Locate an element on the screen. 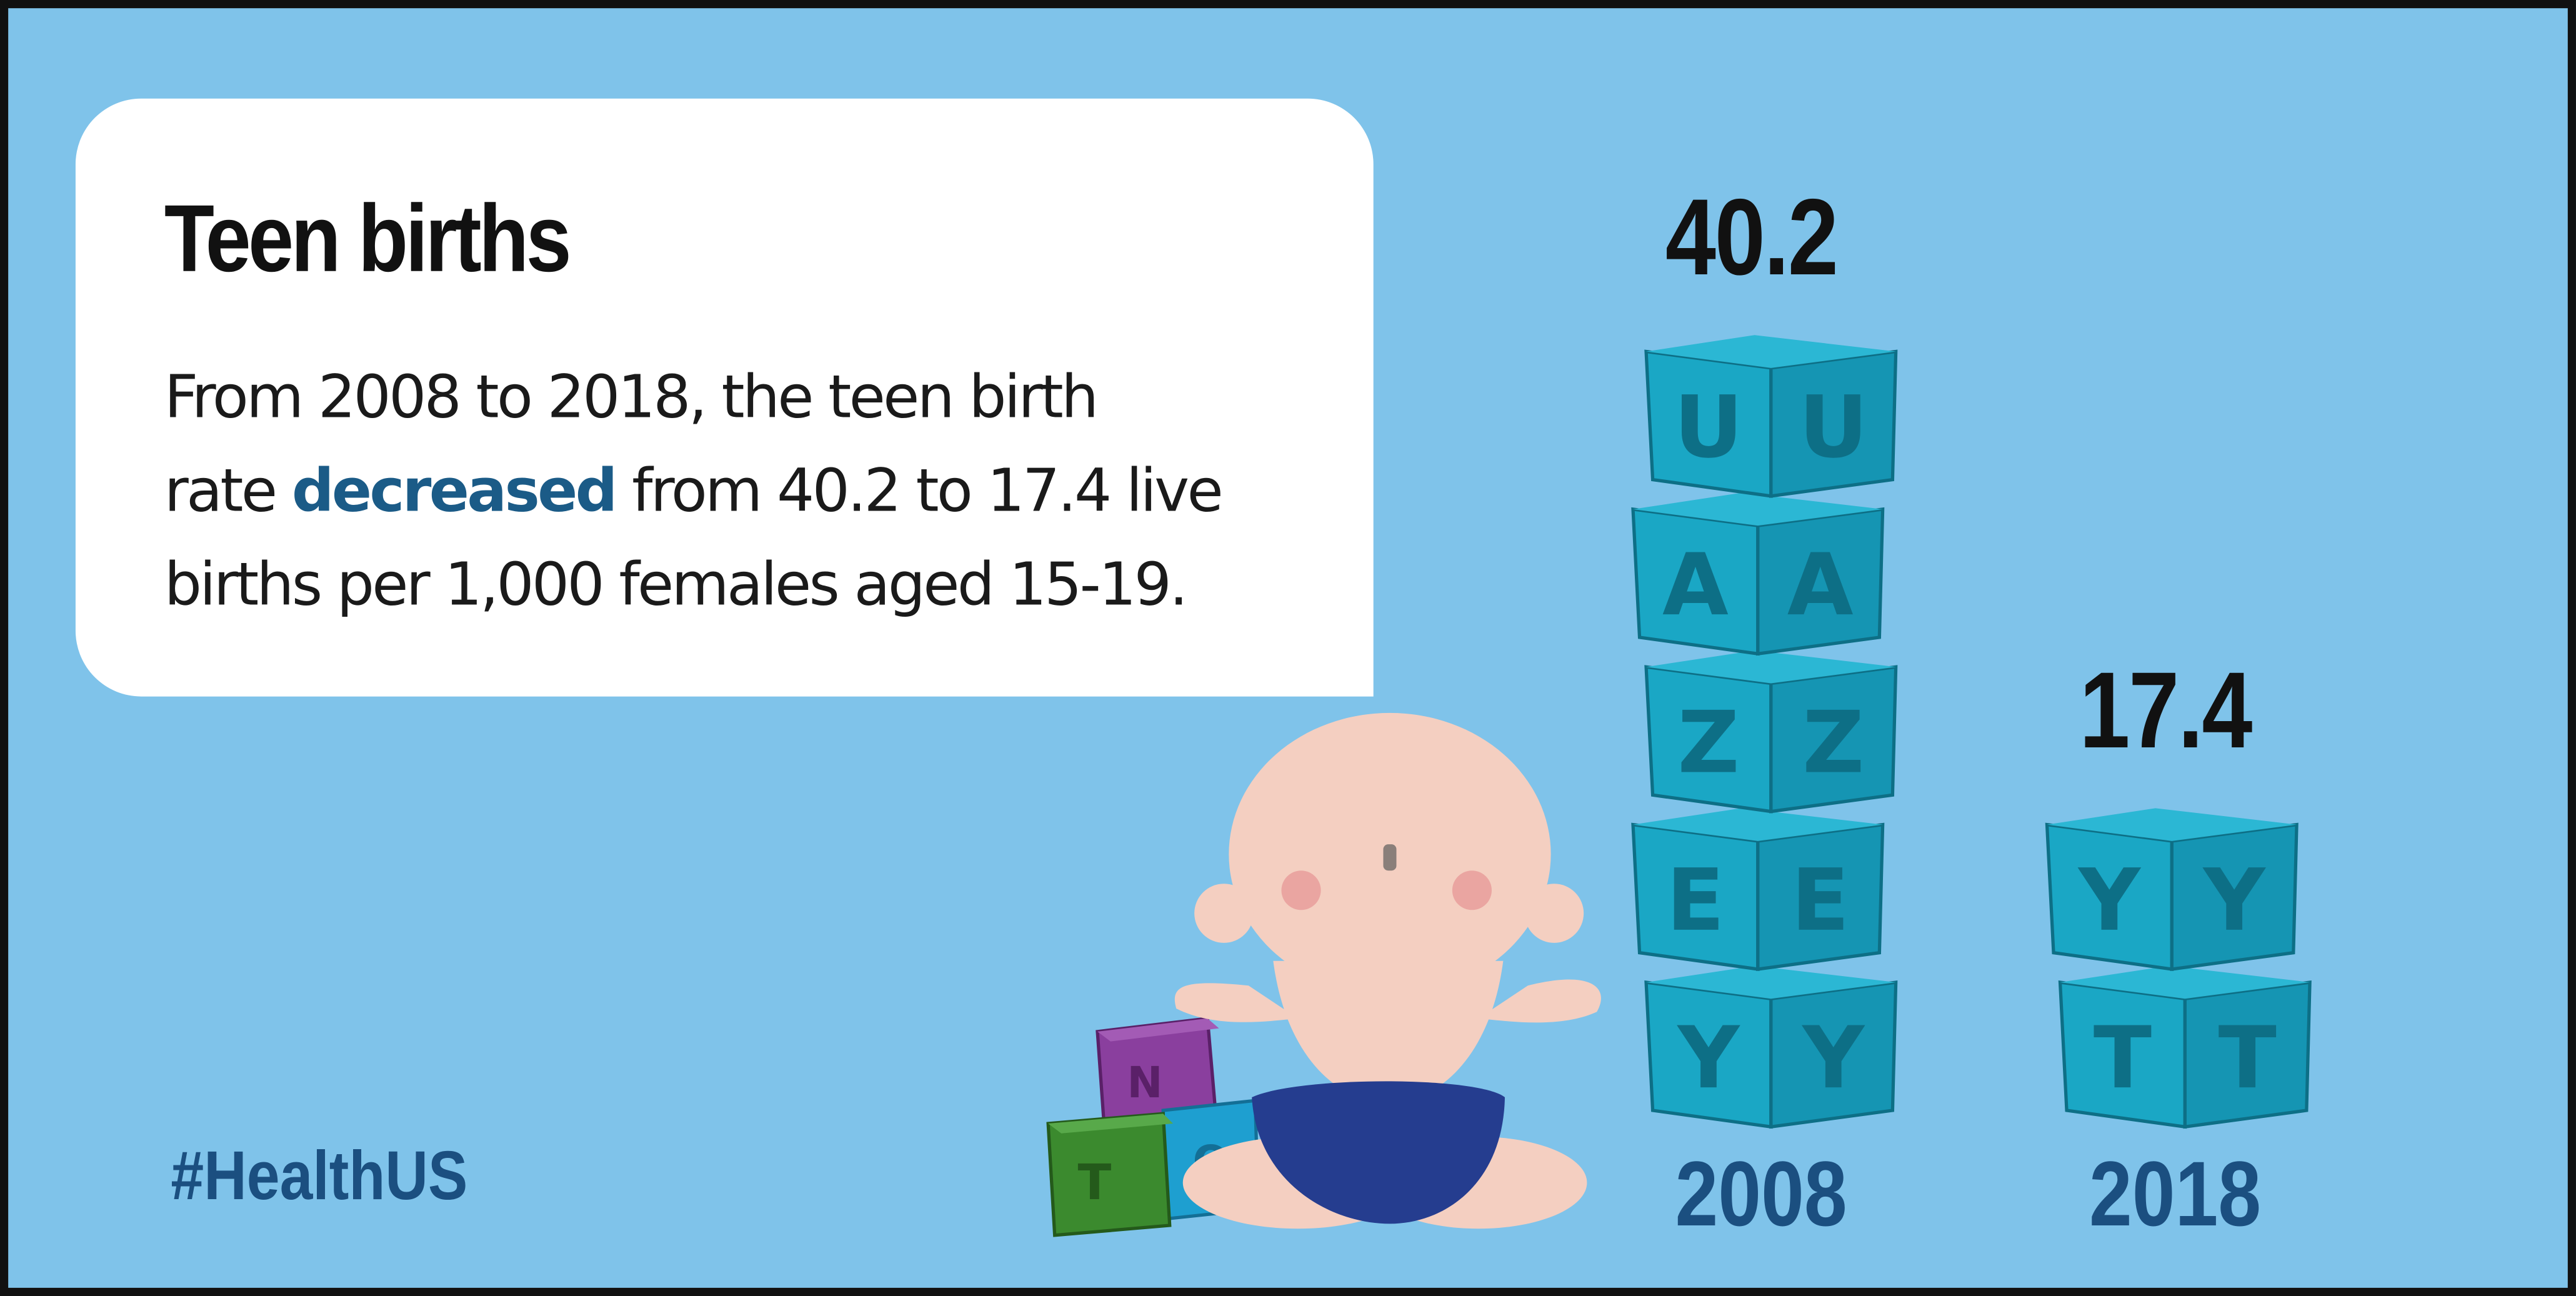 The width and height of the screenshot is (2576, 1296). block-letter-side: A is located at coordinates (1820, 585).